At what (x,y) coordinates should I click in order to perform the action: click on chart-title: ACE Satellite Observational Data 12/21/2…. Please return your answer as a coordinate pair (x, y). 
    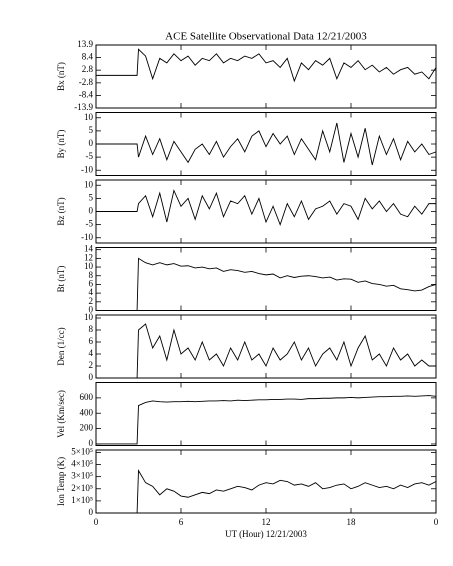
    Looking at the image, I should click on (266, 37).